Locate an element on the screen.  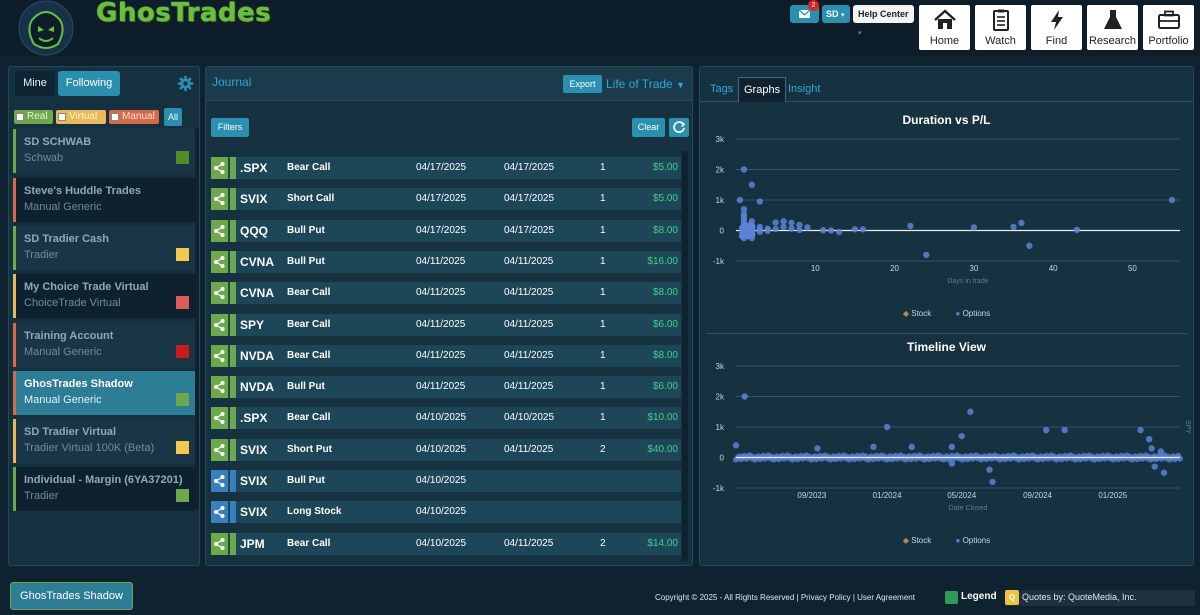
ghost-logo-icon is located at coordinates (46, 28).